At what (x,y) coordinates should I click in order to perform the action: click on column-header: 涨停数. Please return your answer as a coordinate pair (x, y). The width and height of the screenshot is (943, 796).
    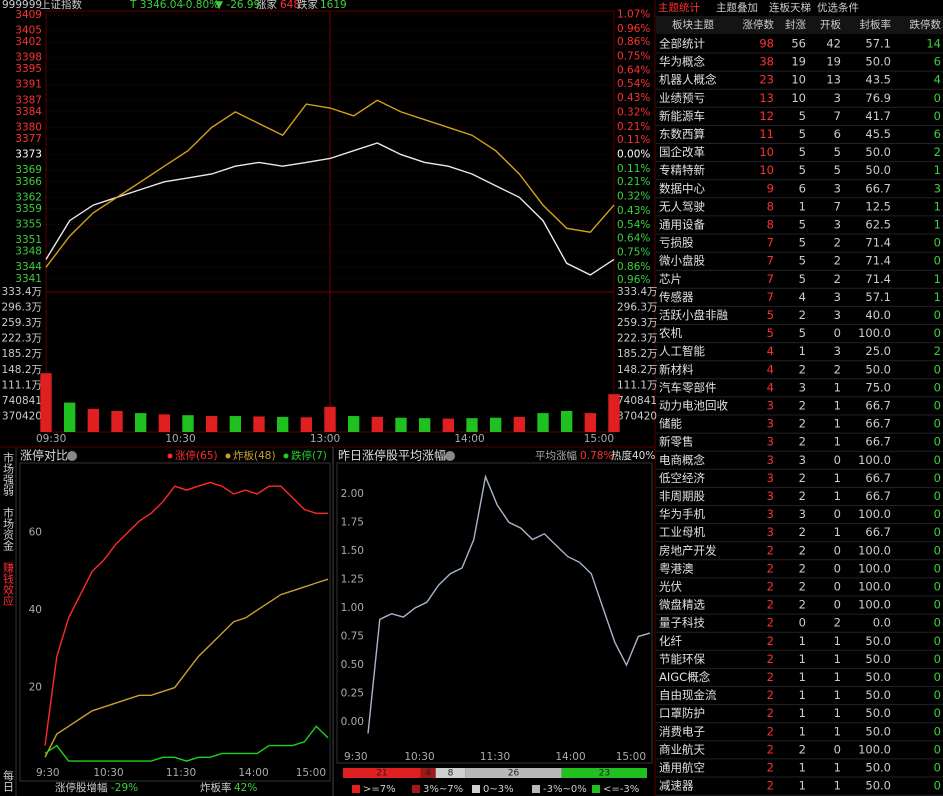
    Looking at the image, I should click on (759, 24).